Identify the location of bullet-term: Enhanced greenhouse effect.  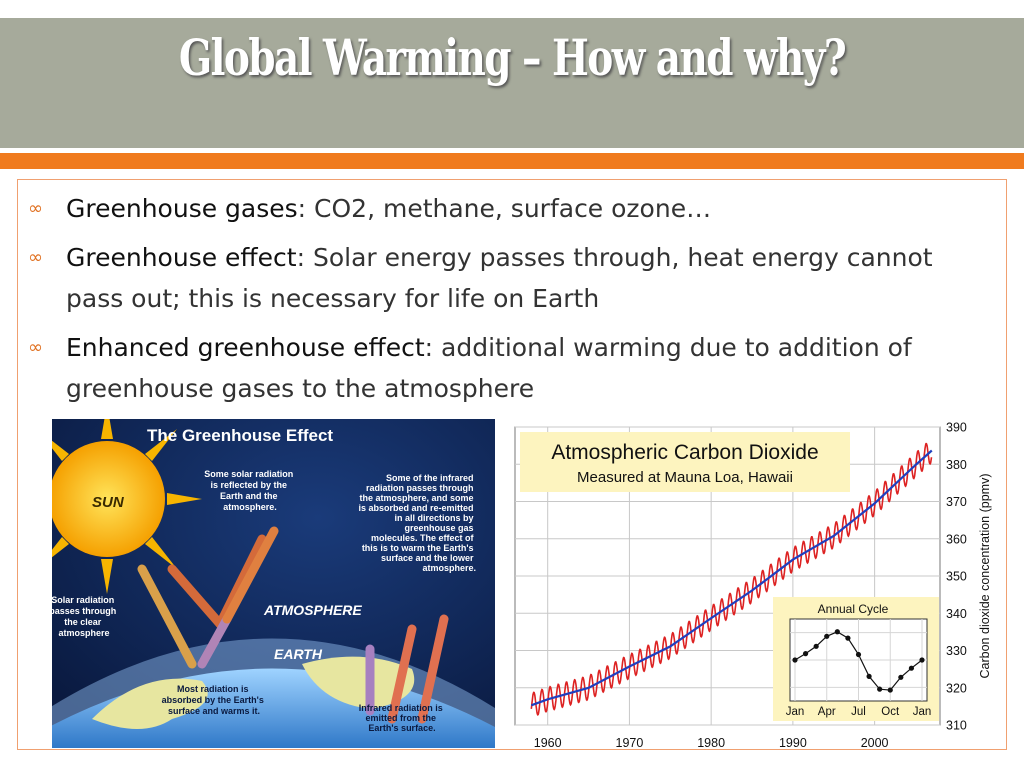
(245, 347).